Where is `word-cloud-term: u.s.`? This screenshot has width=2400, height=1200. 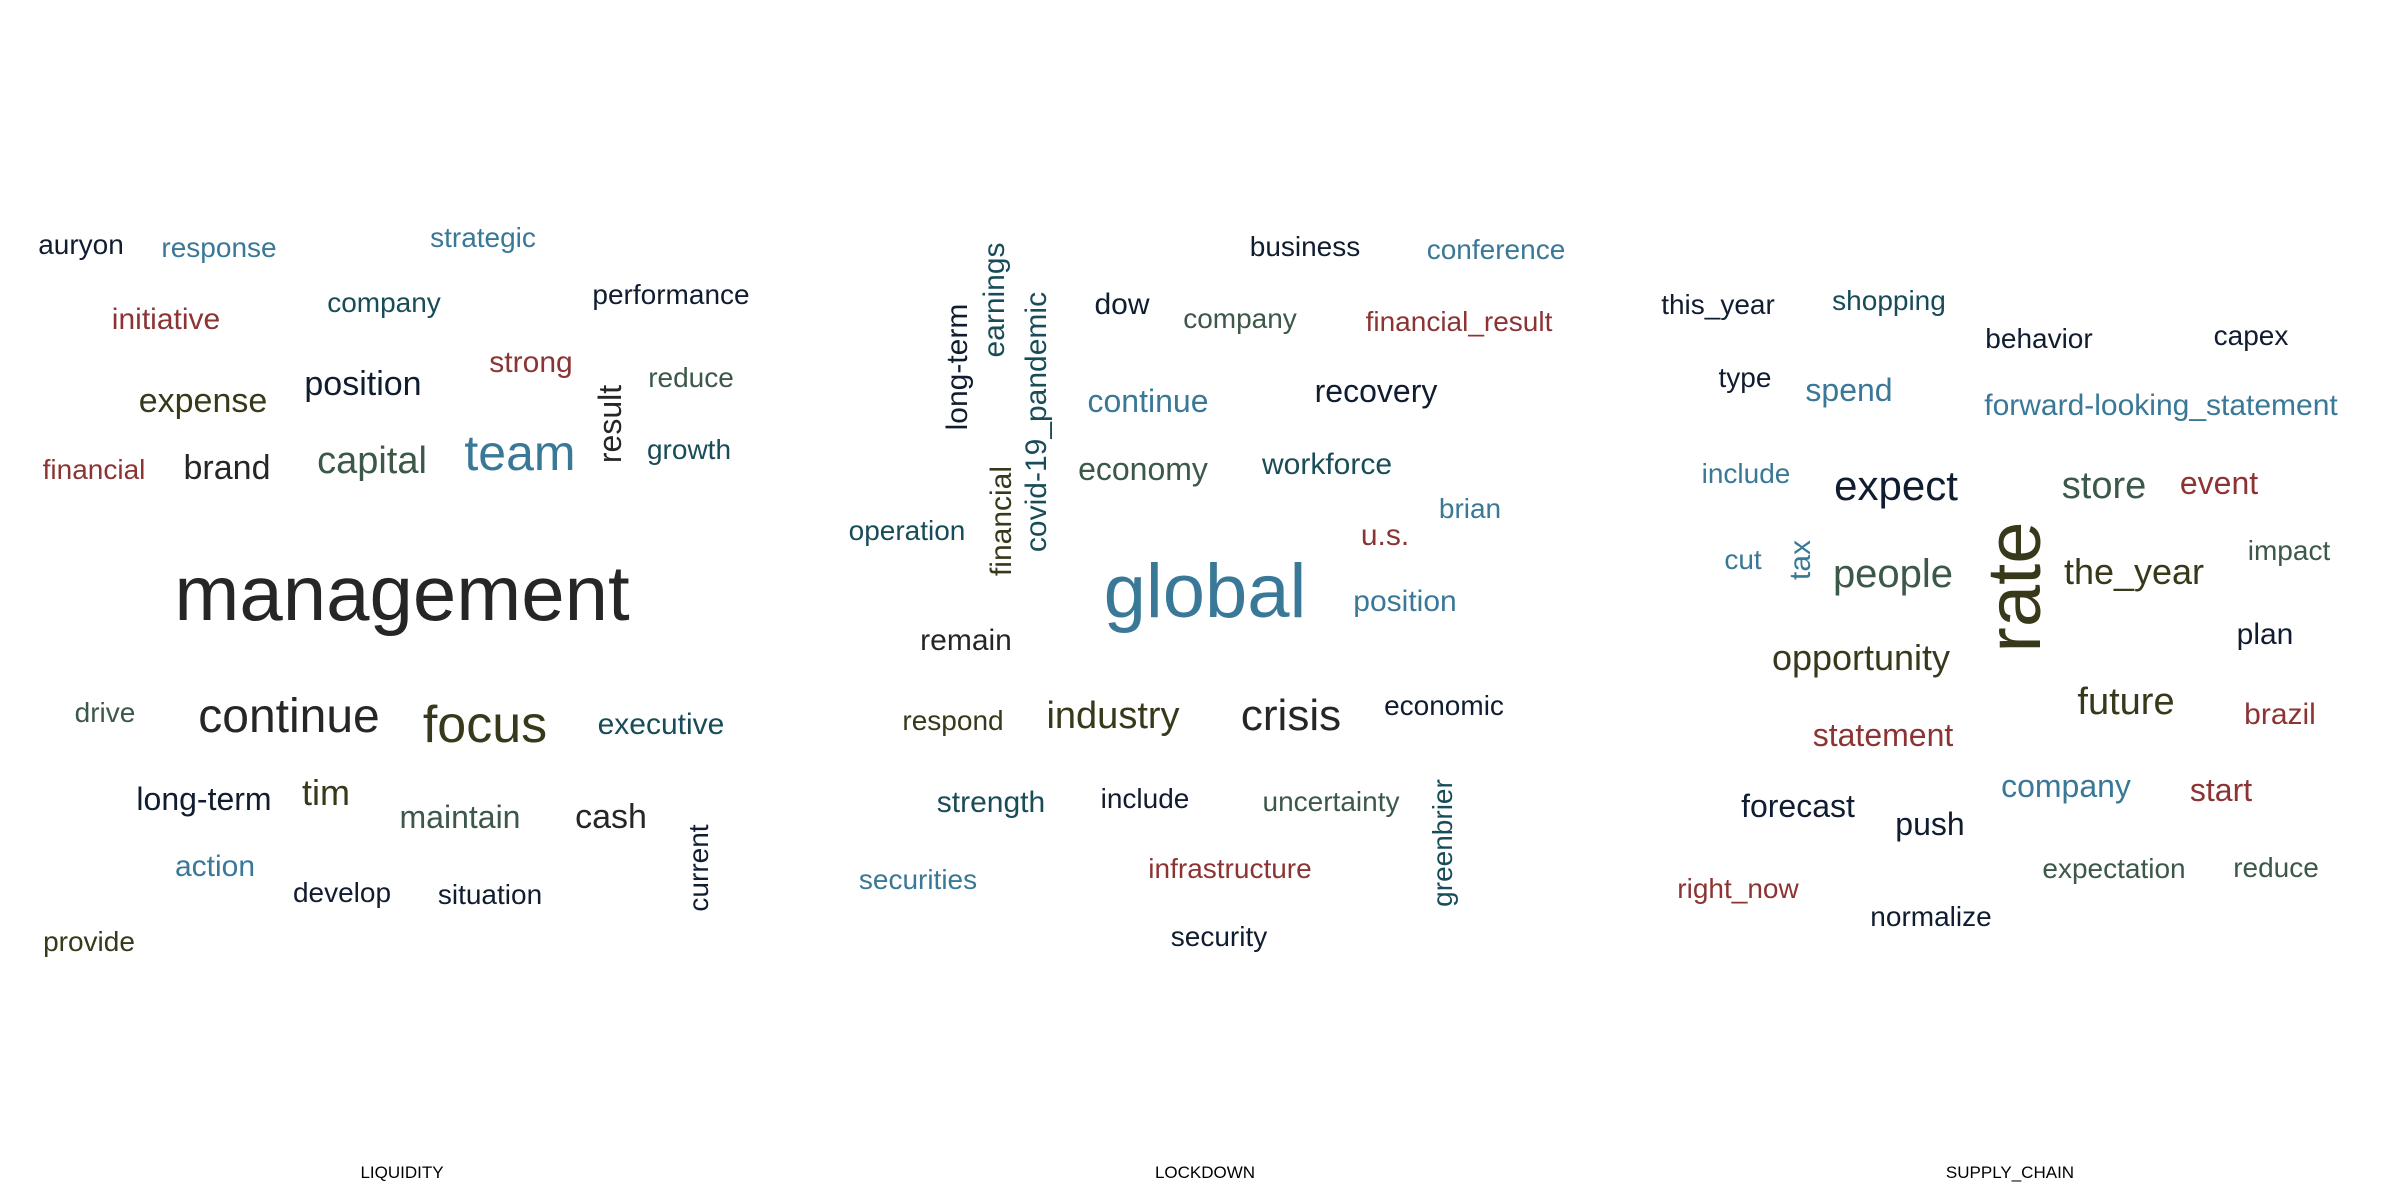
word-cloud-term: u.s. is located at coordinates (1385, 535).